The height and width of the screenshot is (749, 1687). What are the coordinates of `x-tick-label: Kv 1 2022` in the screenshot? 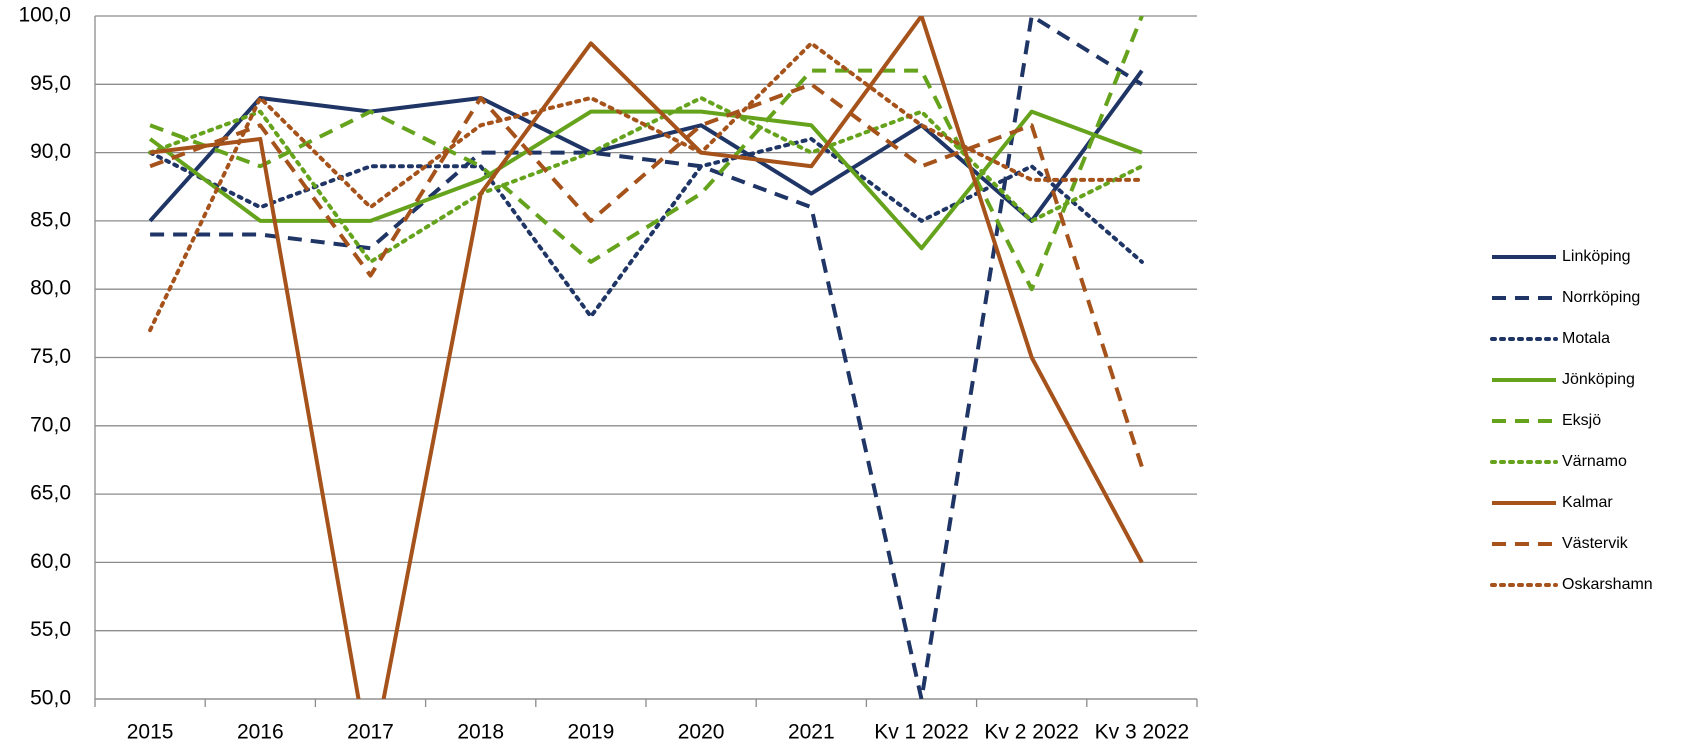 It's located at (921, 732).